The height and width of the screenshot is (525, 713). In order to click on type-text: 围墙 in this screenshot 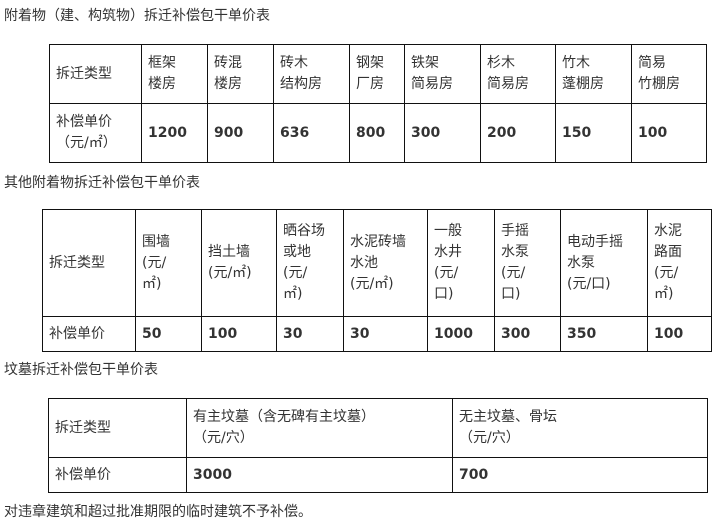, I will do `click(156, 241)`.